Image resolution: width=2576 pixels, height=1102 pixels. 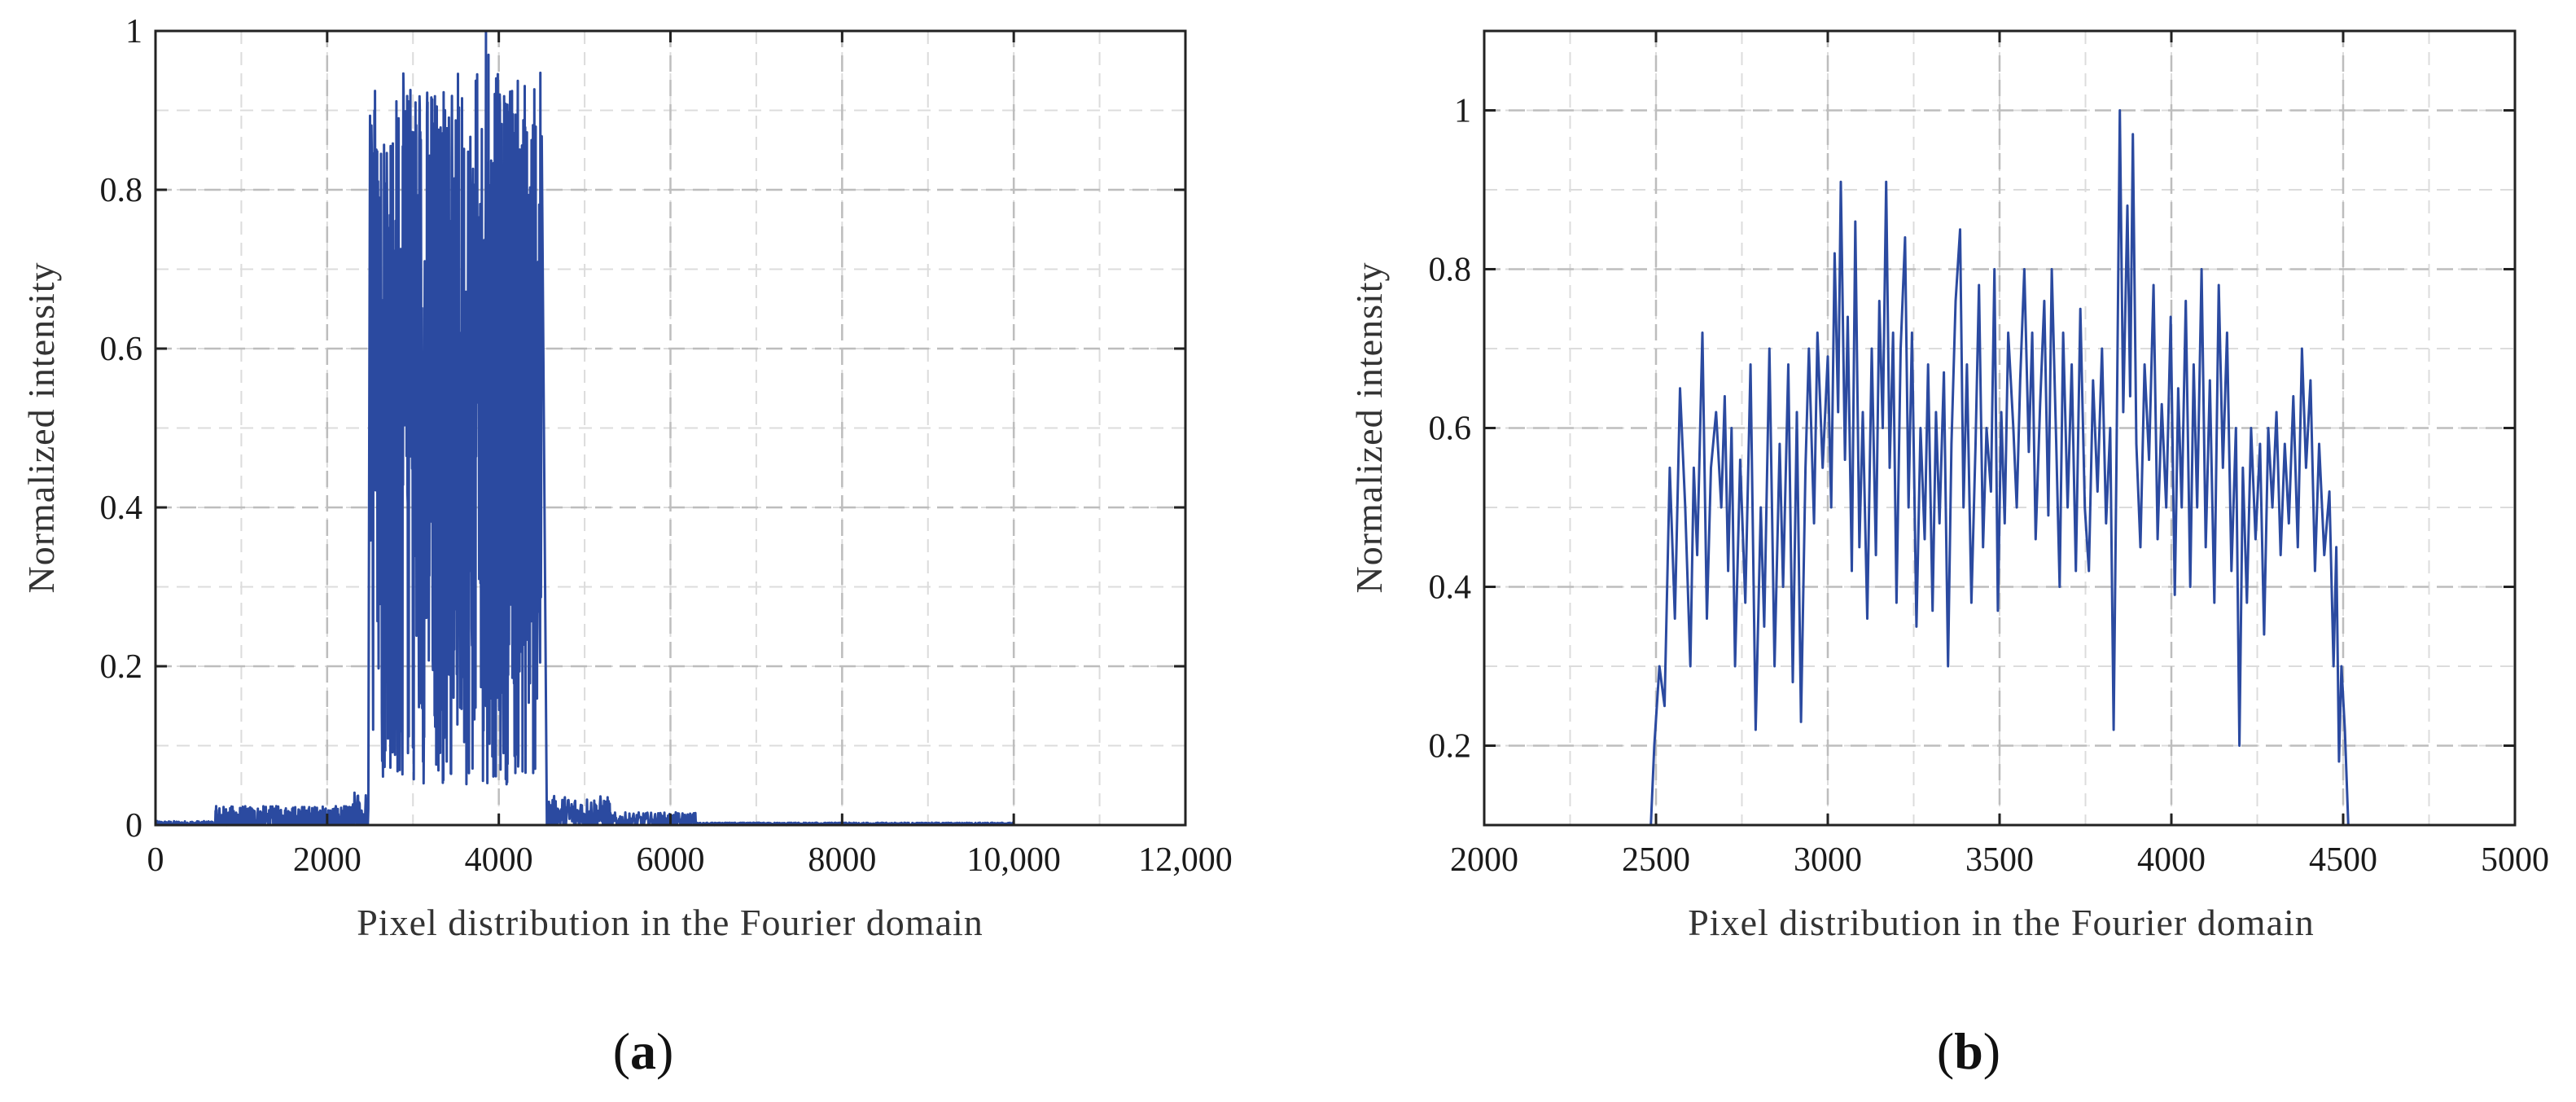 What do you see at coordinates (2515, 860) in the screenshot?
I see `x-tick-label: 5000` at bounding box center [2515, 860].